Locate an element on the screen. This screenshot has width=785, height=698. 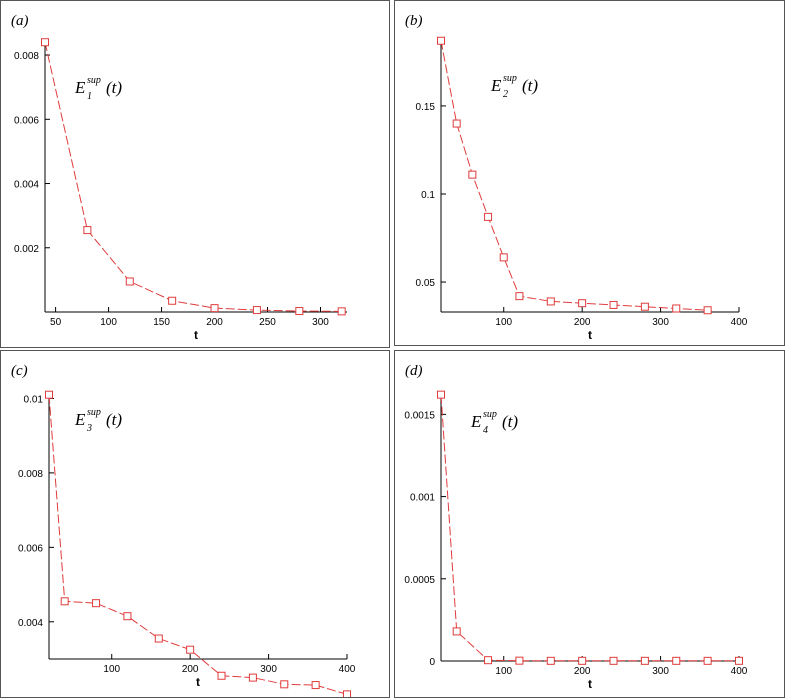
x-tick-label: 50 is located at coordinates (56, 322).